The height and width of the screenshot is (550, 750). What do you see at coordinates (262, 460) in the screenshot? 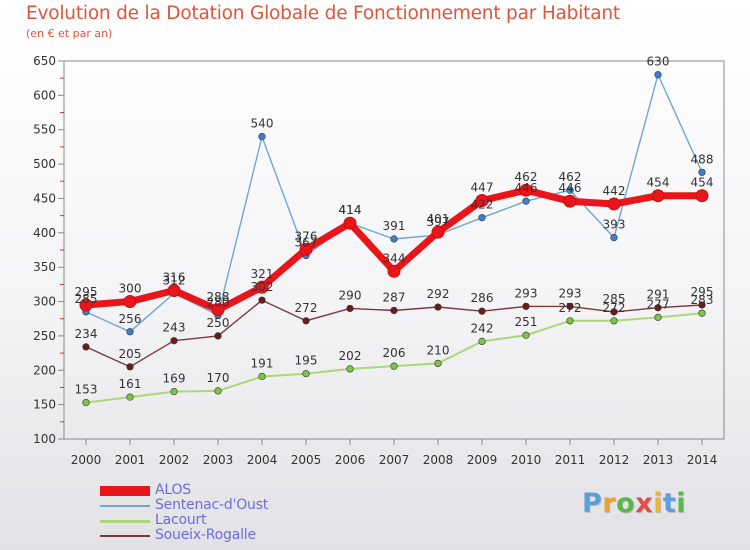
I see `x-tick-label: 2004` at bounding box center [262, 460].